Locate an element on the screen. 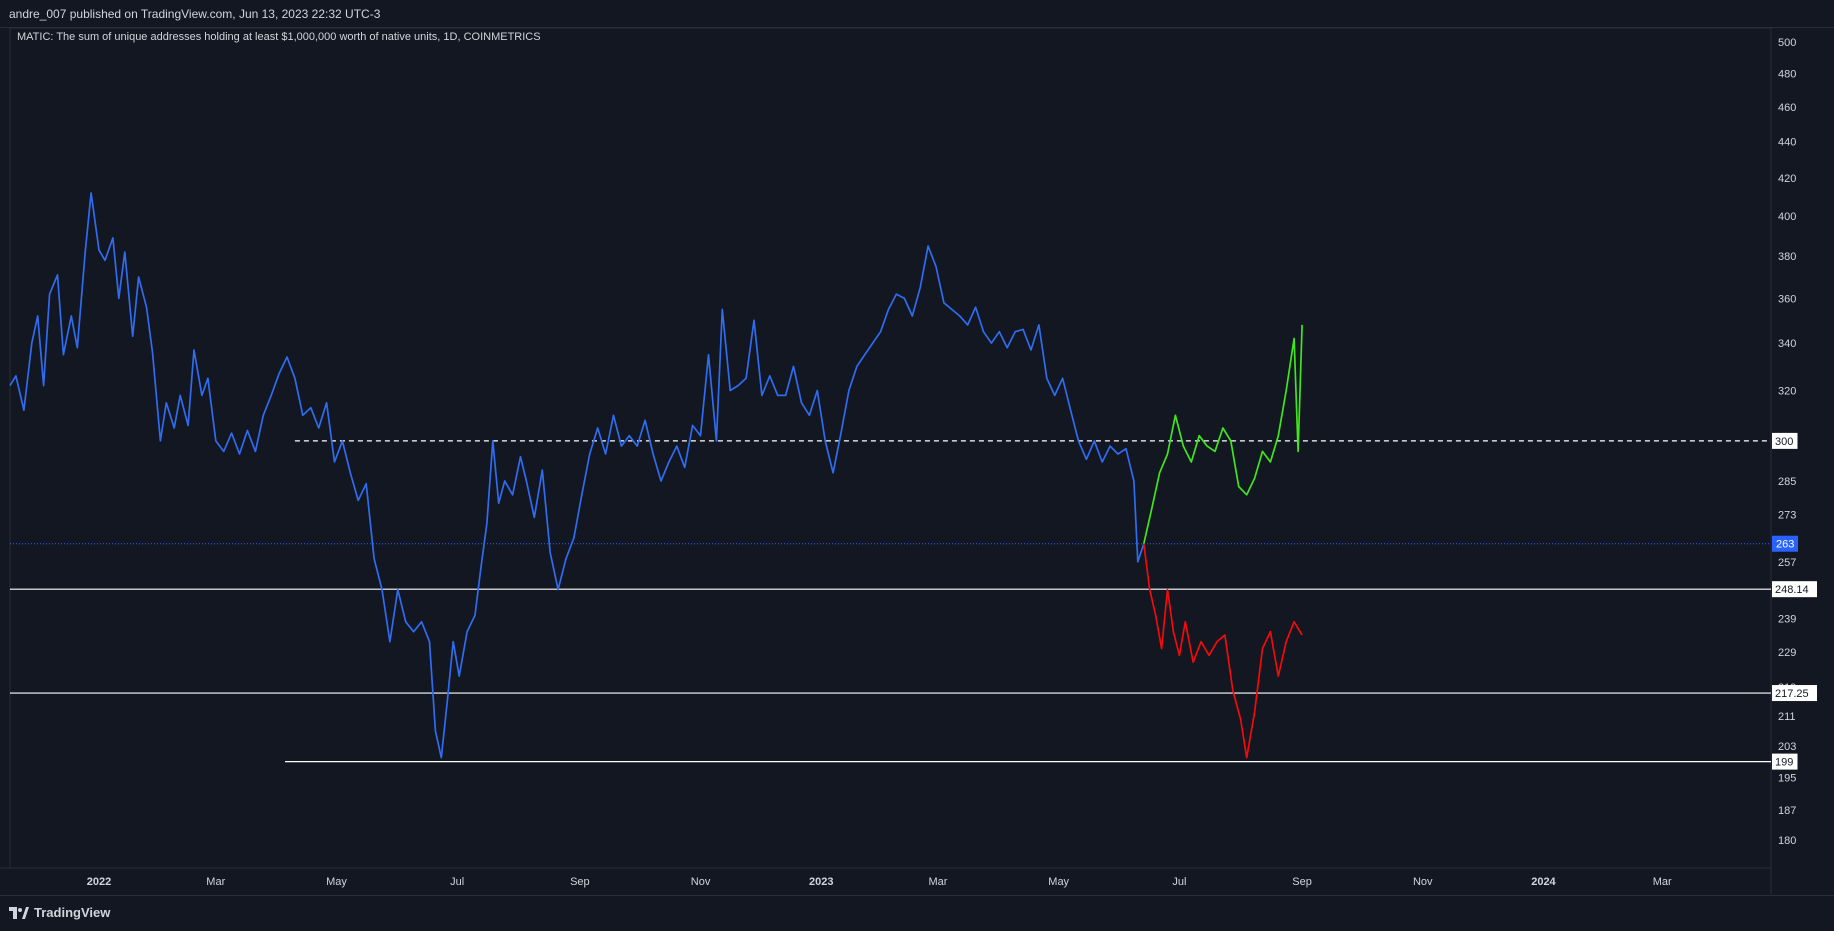  price-tick-label: 480 is located at coordinates (1787, 75).